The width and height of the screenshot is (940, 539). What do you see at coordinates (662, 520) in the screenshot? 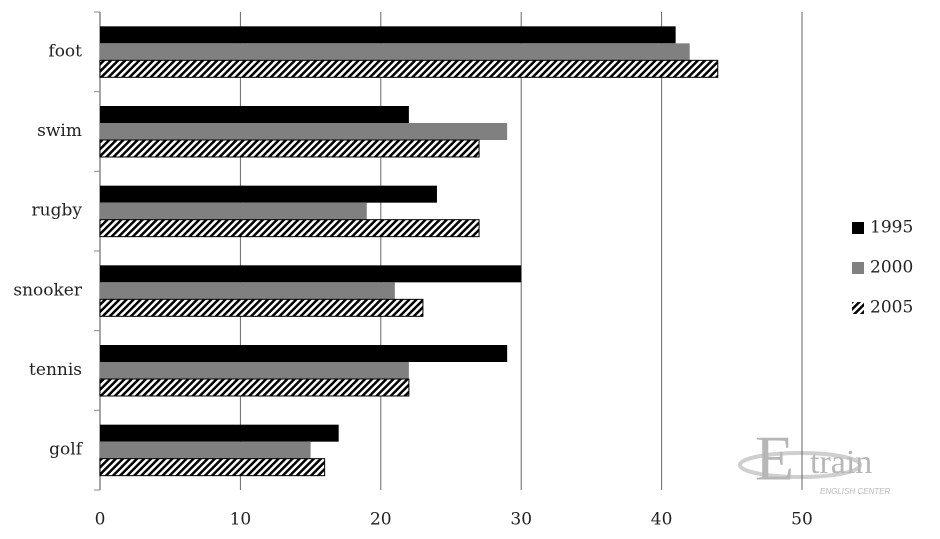
I see `x-tick-label: 40` at bounding box center [662, 520].